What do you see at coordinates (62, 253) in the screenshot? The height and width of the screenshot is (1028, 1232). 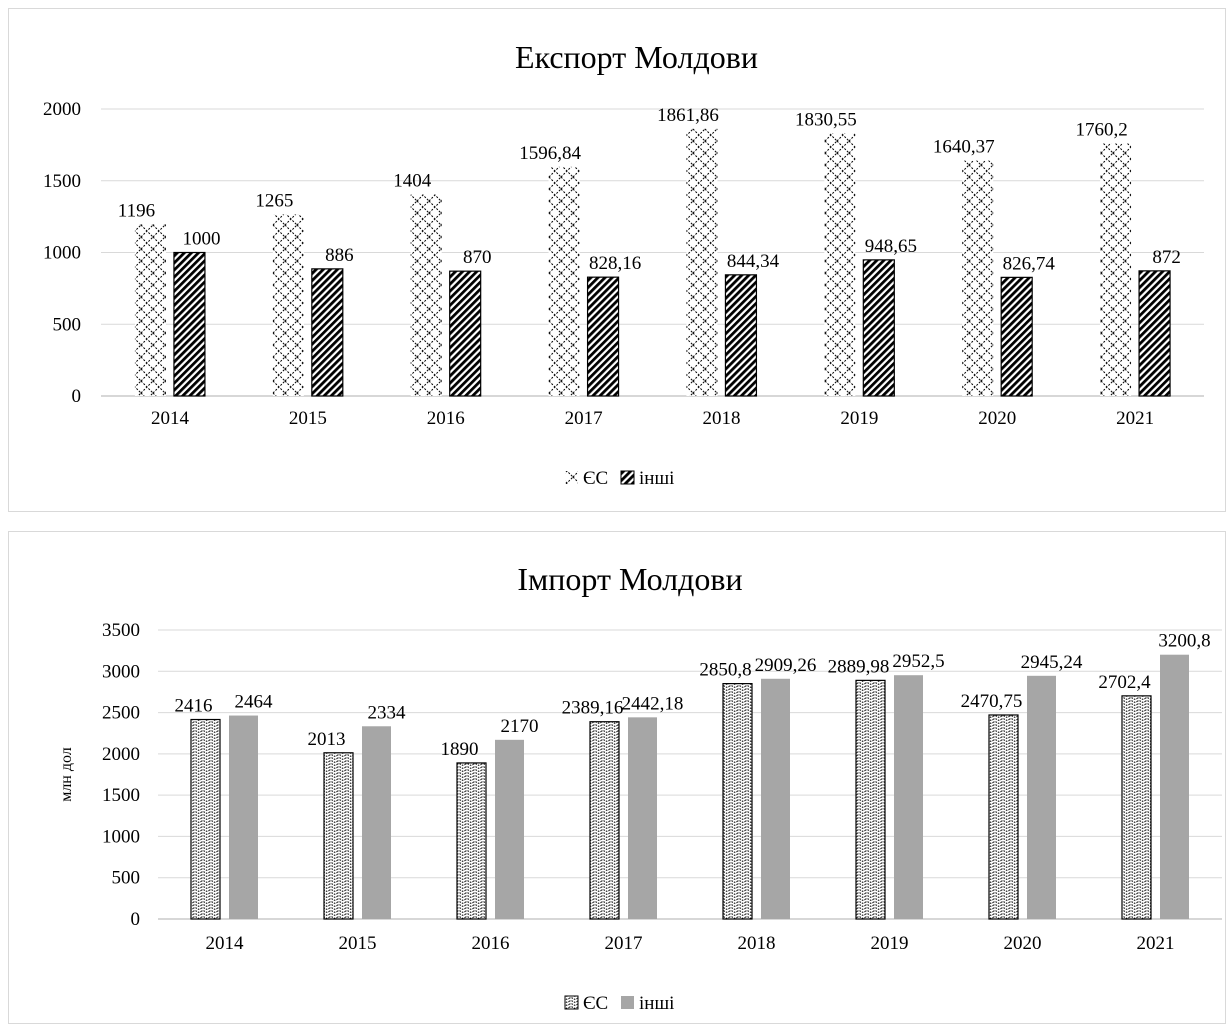 I see `export-y-tick-label: 1000` at bounding box center [62, 253].